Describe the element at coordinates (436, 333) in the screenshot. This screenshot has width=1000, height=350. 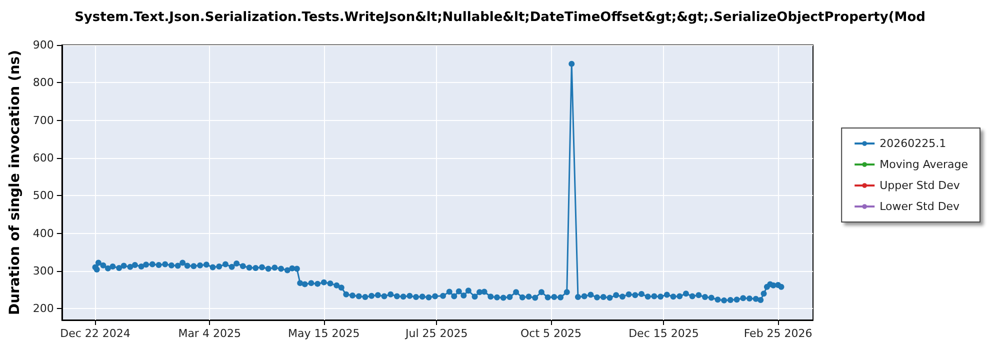
I see `x-tick-label: Jul 25 2025` at that location.